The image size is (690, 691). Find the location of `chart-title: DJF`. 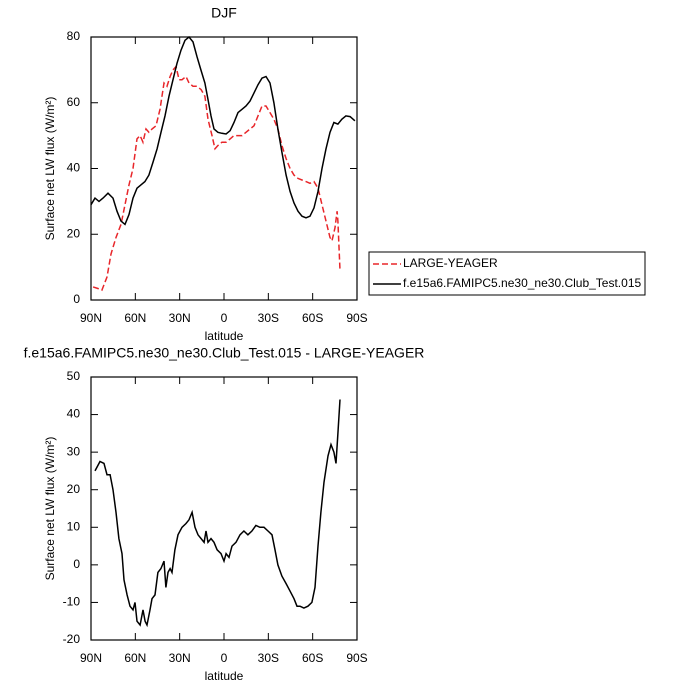

chart-title: DJF is located at coordinates (224, 13).